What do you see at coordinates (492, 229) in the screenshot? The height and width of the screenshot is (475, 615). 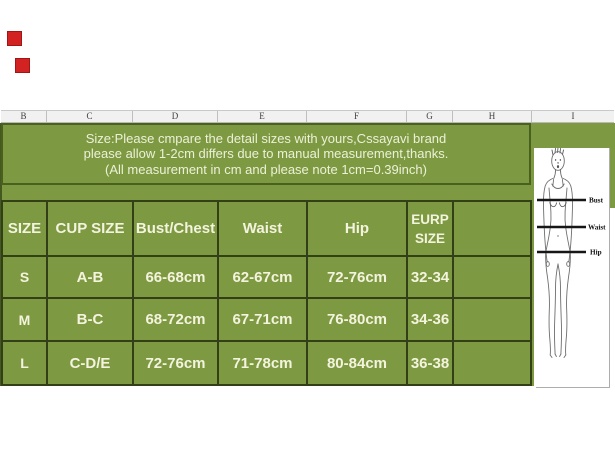 I see `size-table-header-cell` at bounding box center [492, 229].